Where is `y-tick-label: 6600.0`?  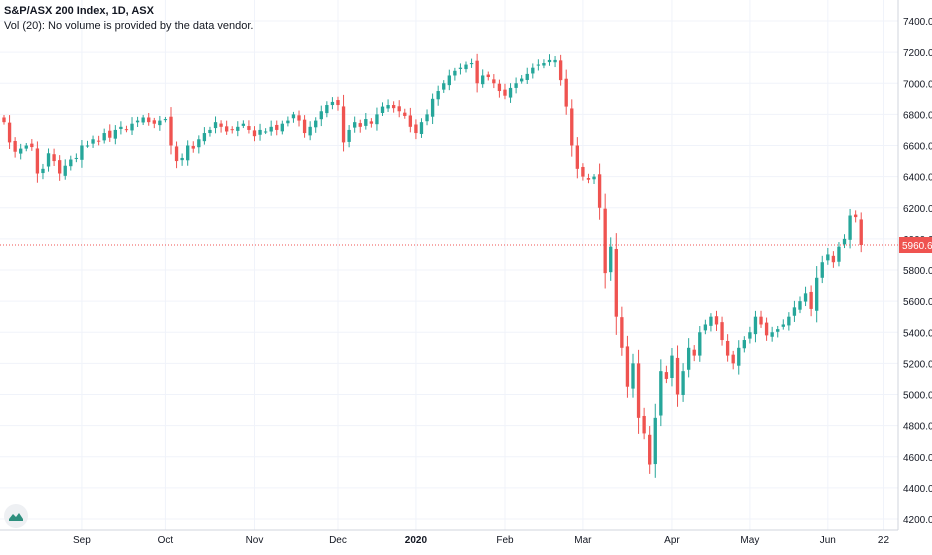
y-tick-label: 6600.0 is located at coordinates (917, 147).